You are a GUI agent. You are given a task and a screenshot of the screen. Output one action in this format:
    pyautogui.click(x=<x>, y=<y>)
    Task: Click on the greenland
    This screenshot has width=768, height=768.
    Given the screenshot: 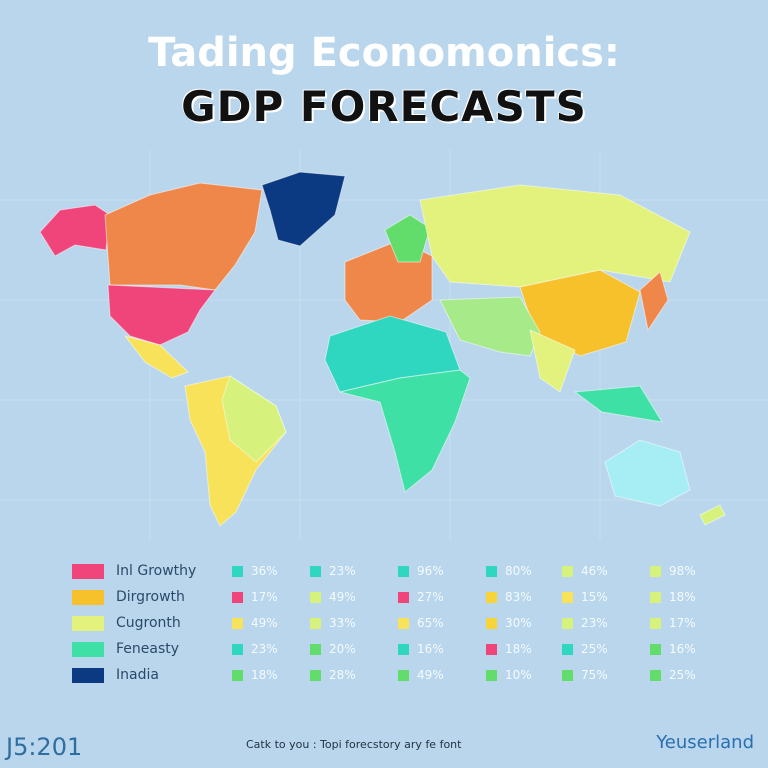 What is the action you would take?
    pyautogui.click(x=303, y=209)
    